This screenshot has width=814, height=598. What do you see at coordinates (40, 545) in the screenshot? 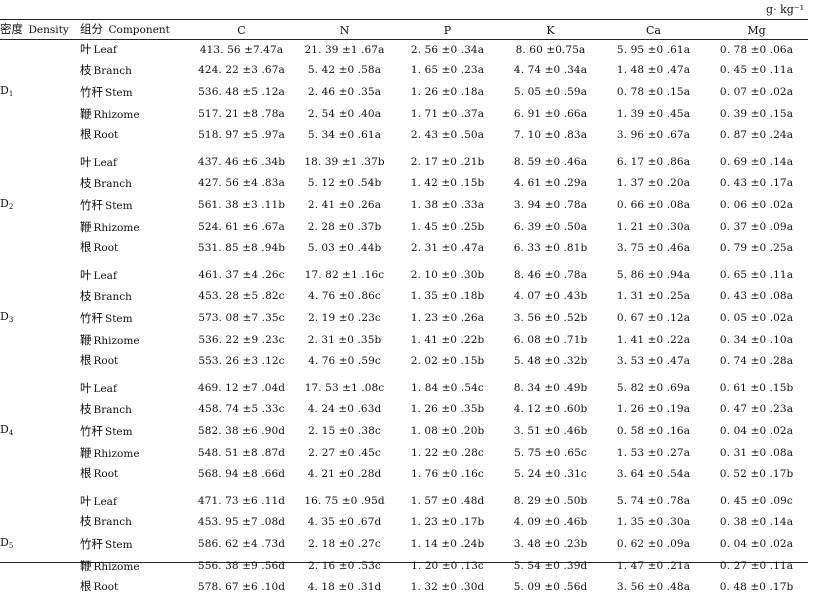
I see `density-cell: D5` at bounding box center [40, 545].